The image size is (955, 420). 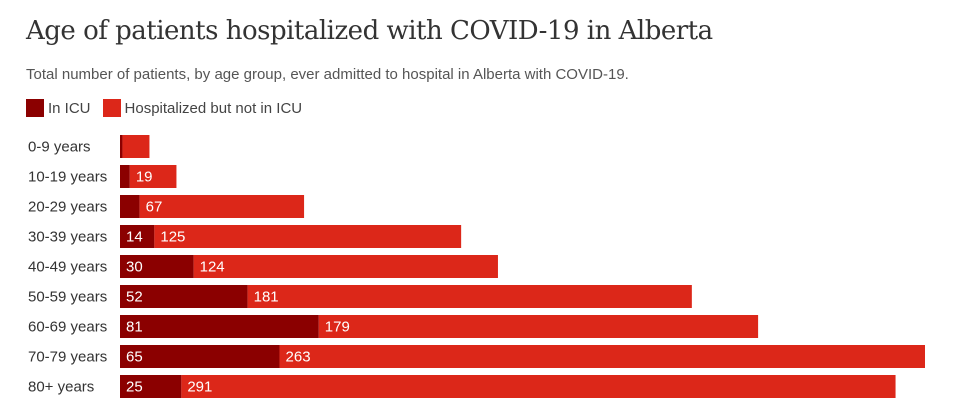 I want to click on data-label-non-icu-20-29-years: 67, so click(x=154, y=207).